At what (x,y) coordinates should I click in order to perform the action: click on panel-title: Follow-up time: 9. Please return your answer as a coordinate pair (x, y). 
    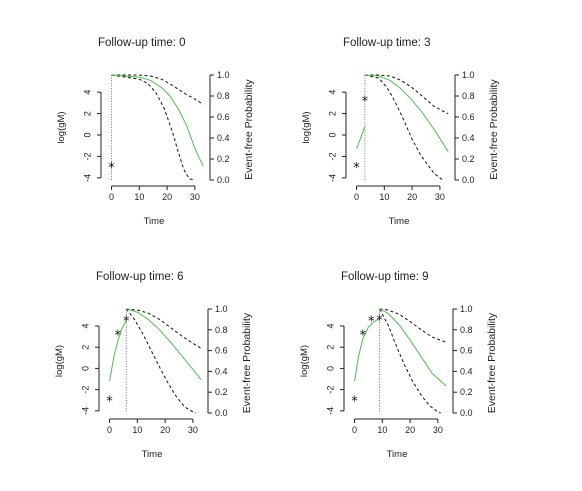
    Looking at the image, I should click on (385, 277).